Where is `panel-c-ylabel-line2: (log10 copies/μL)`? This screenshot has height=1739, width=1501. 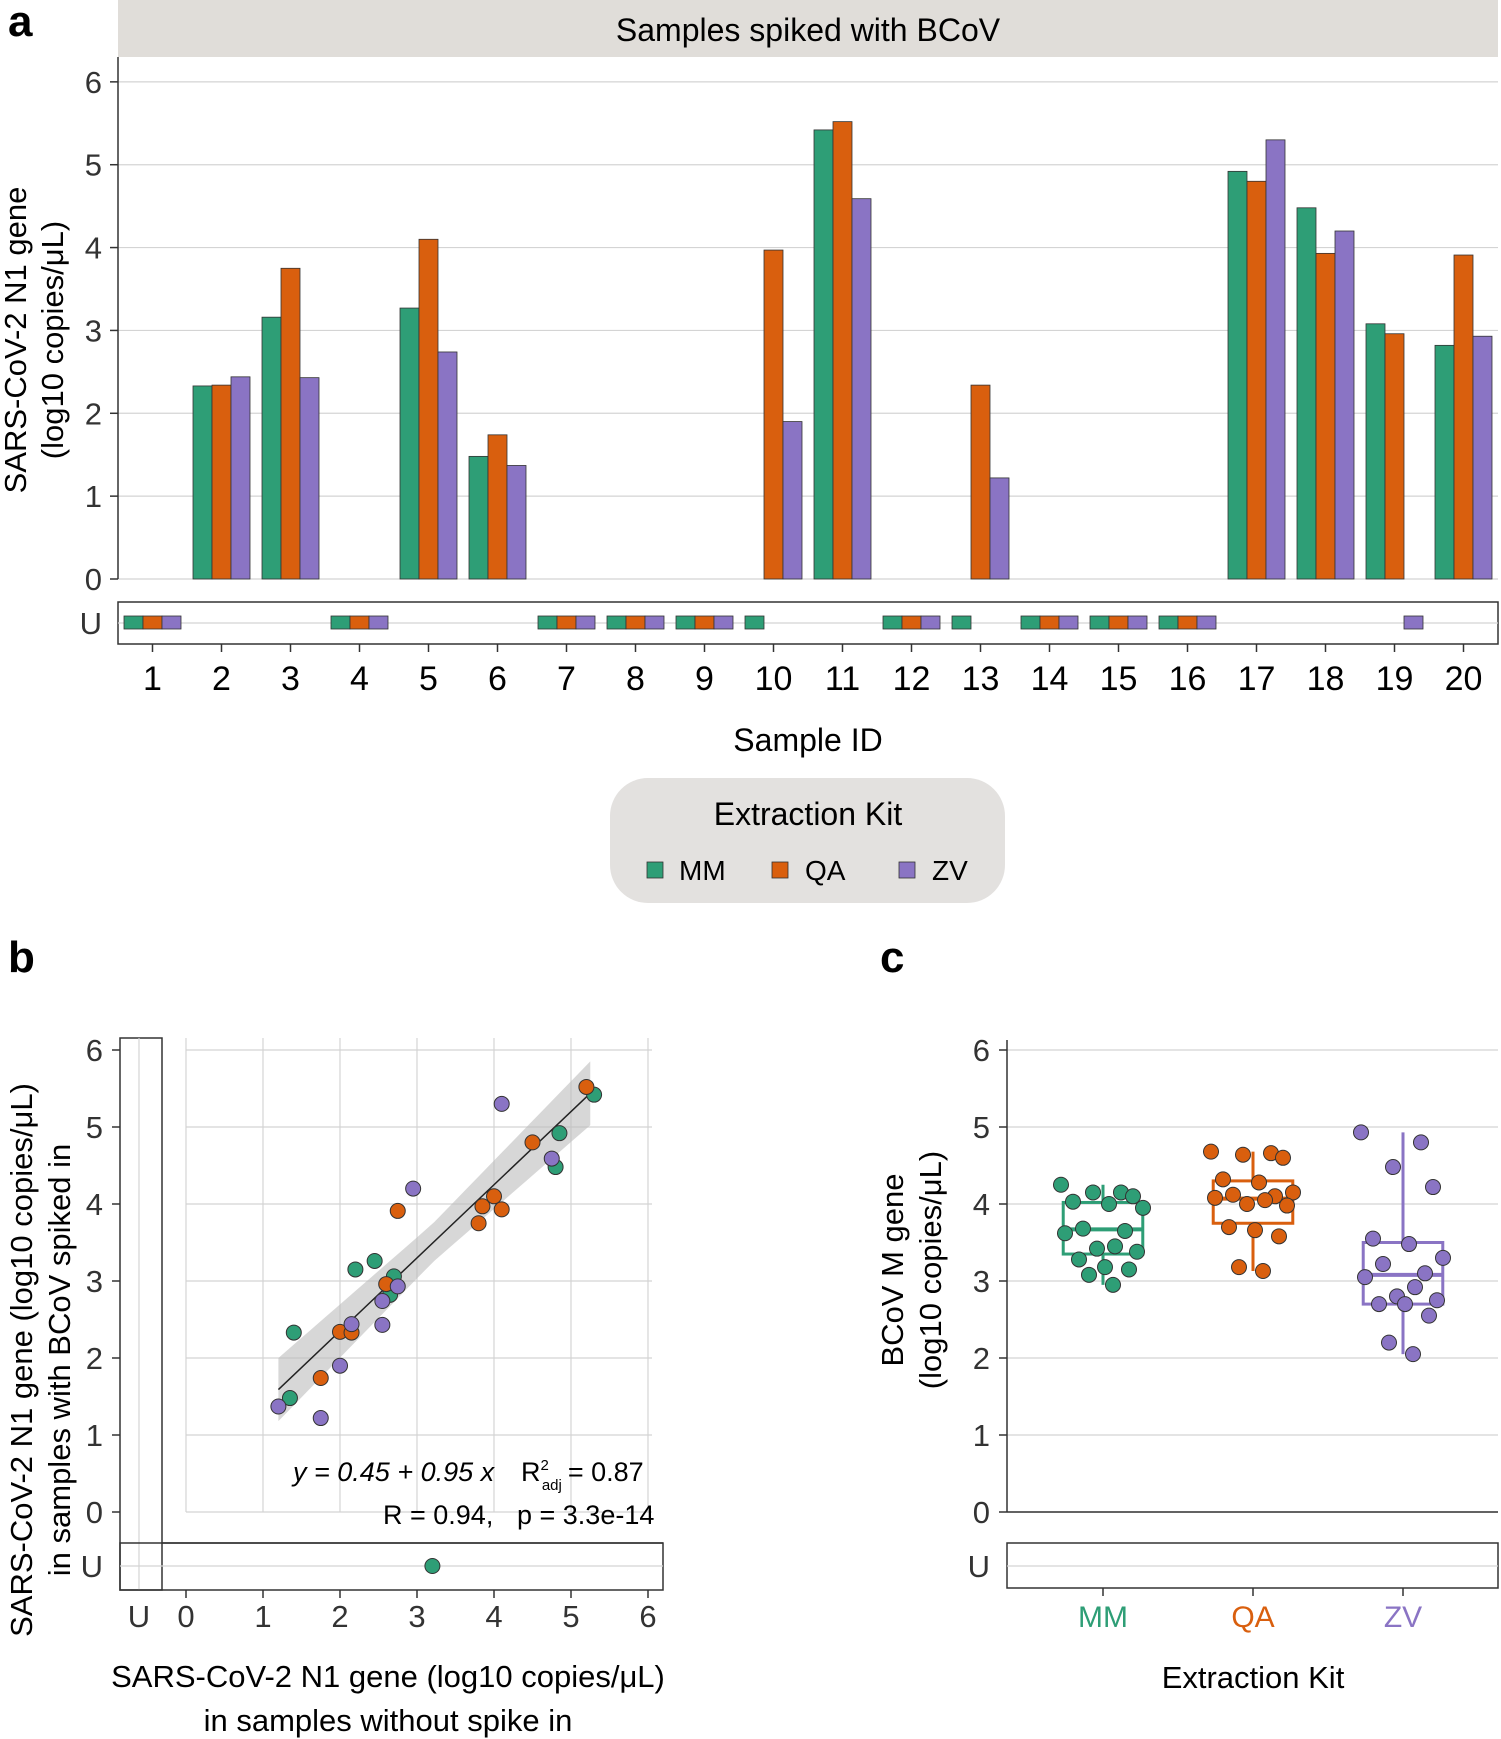
panel-c-ylabel-line2: (log10 copies/μL) is located at coordinates (930, 1270).